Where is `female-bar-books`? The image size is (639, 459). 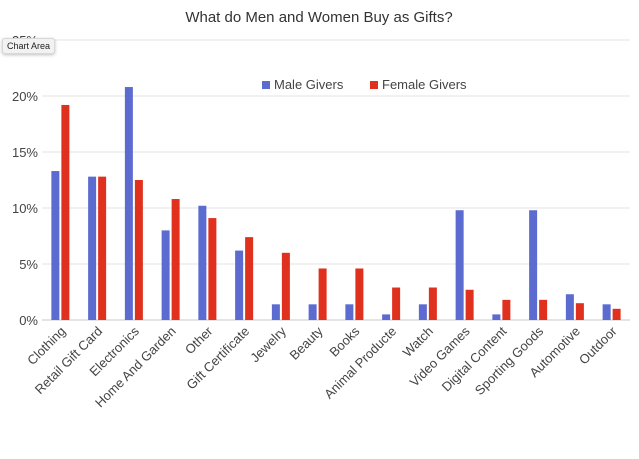 female-bar-books is located at coordinates (359, 294).